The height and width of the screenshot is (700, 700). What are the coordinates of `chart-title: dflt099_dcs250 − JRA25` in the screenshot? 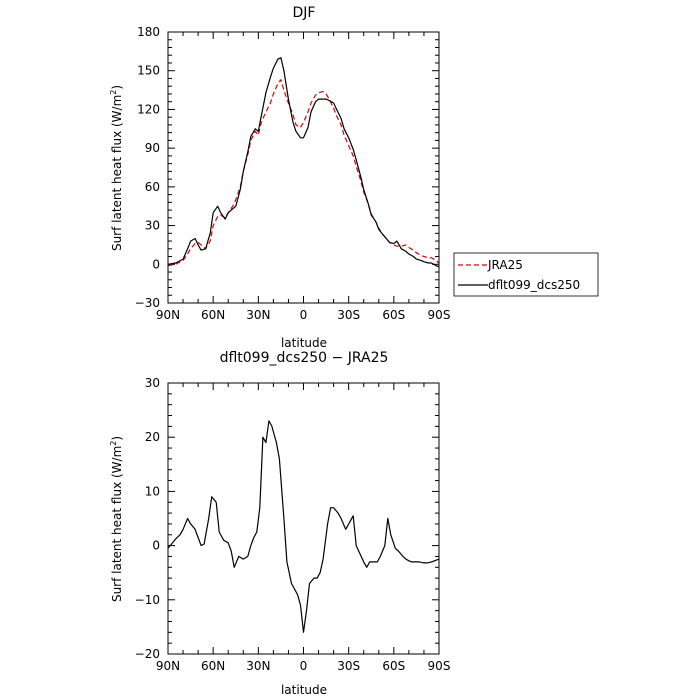 It's located at (304, 358).